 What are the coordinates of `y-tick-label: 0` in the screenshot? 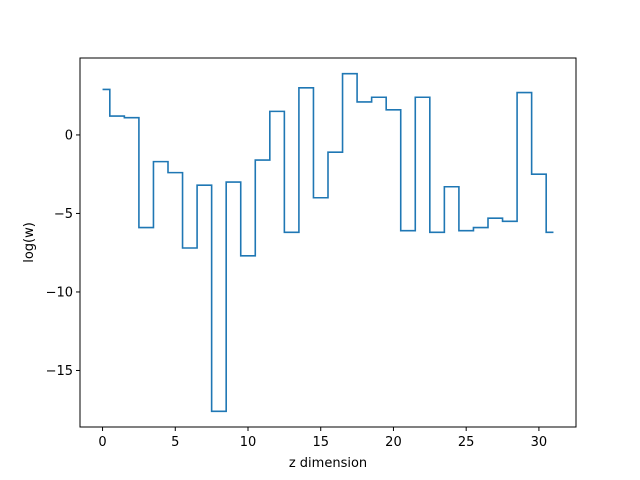 It's located at (69, 135).